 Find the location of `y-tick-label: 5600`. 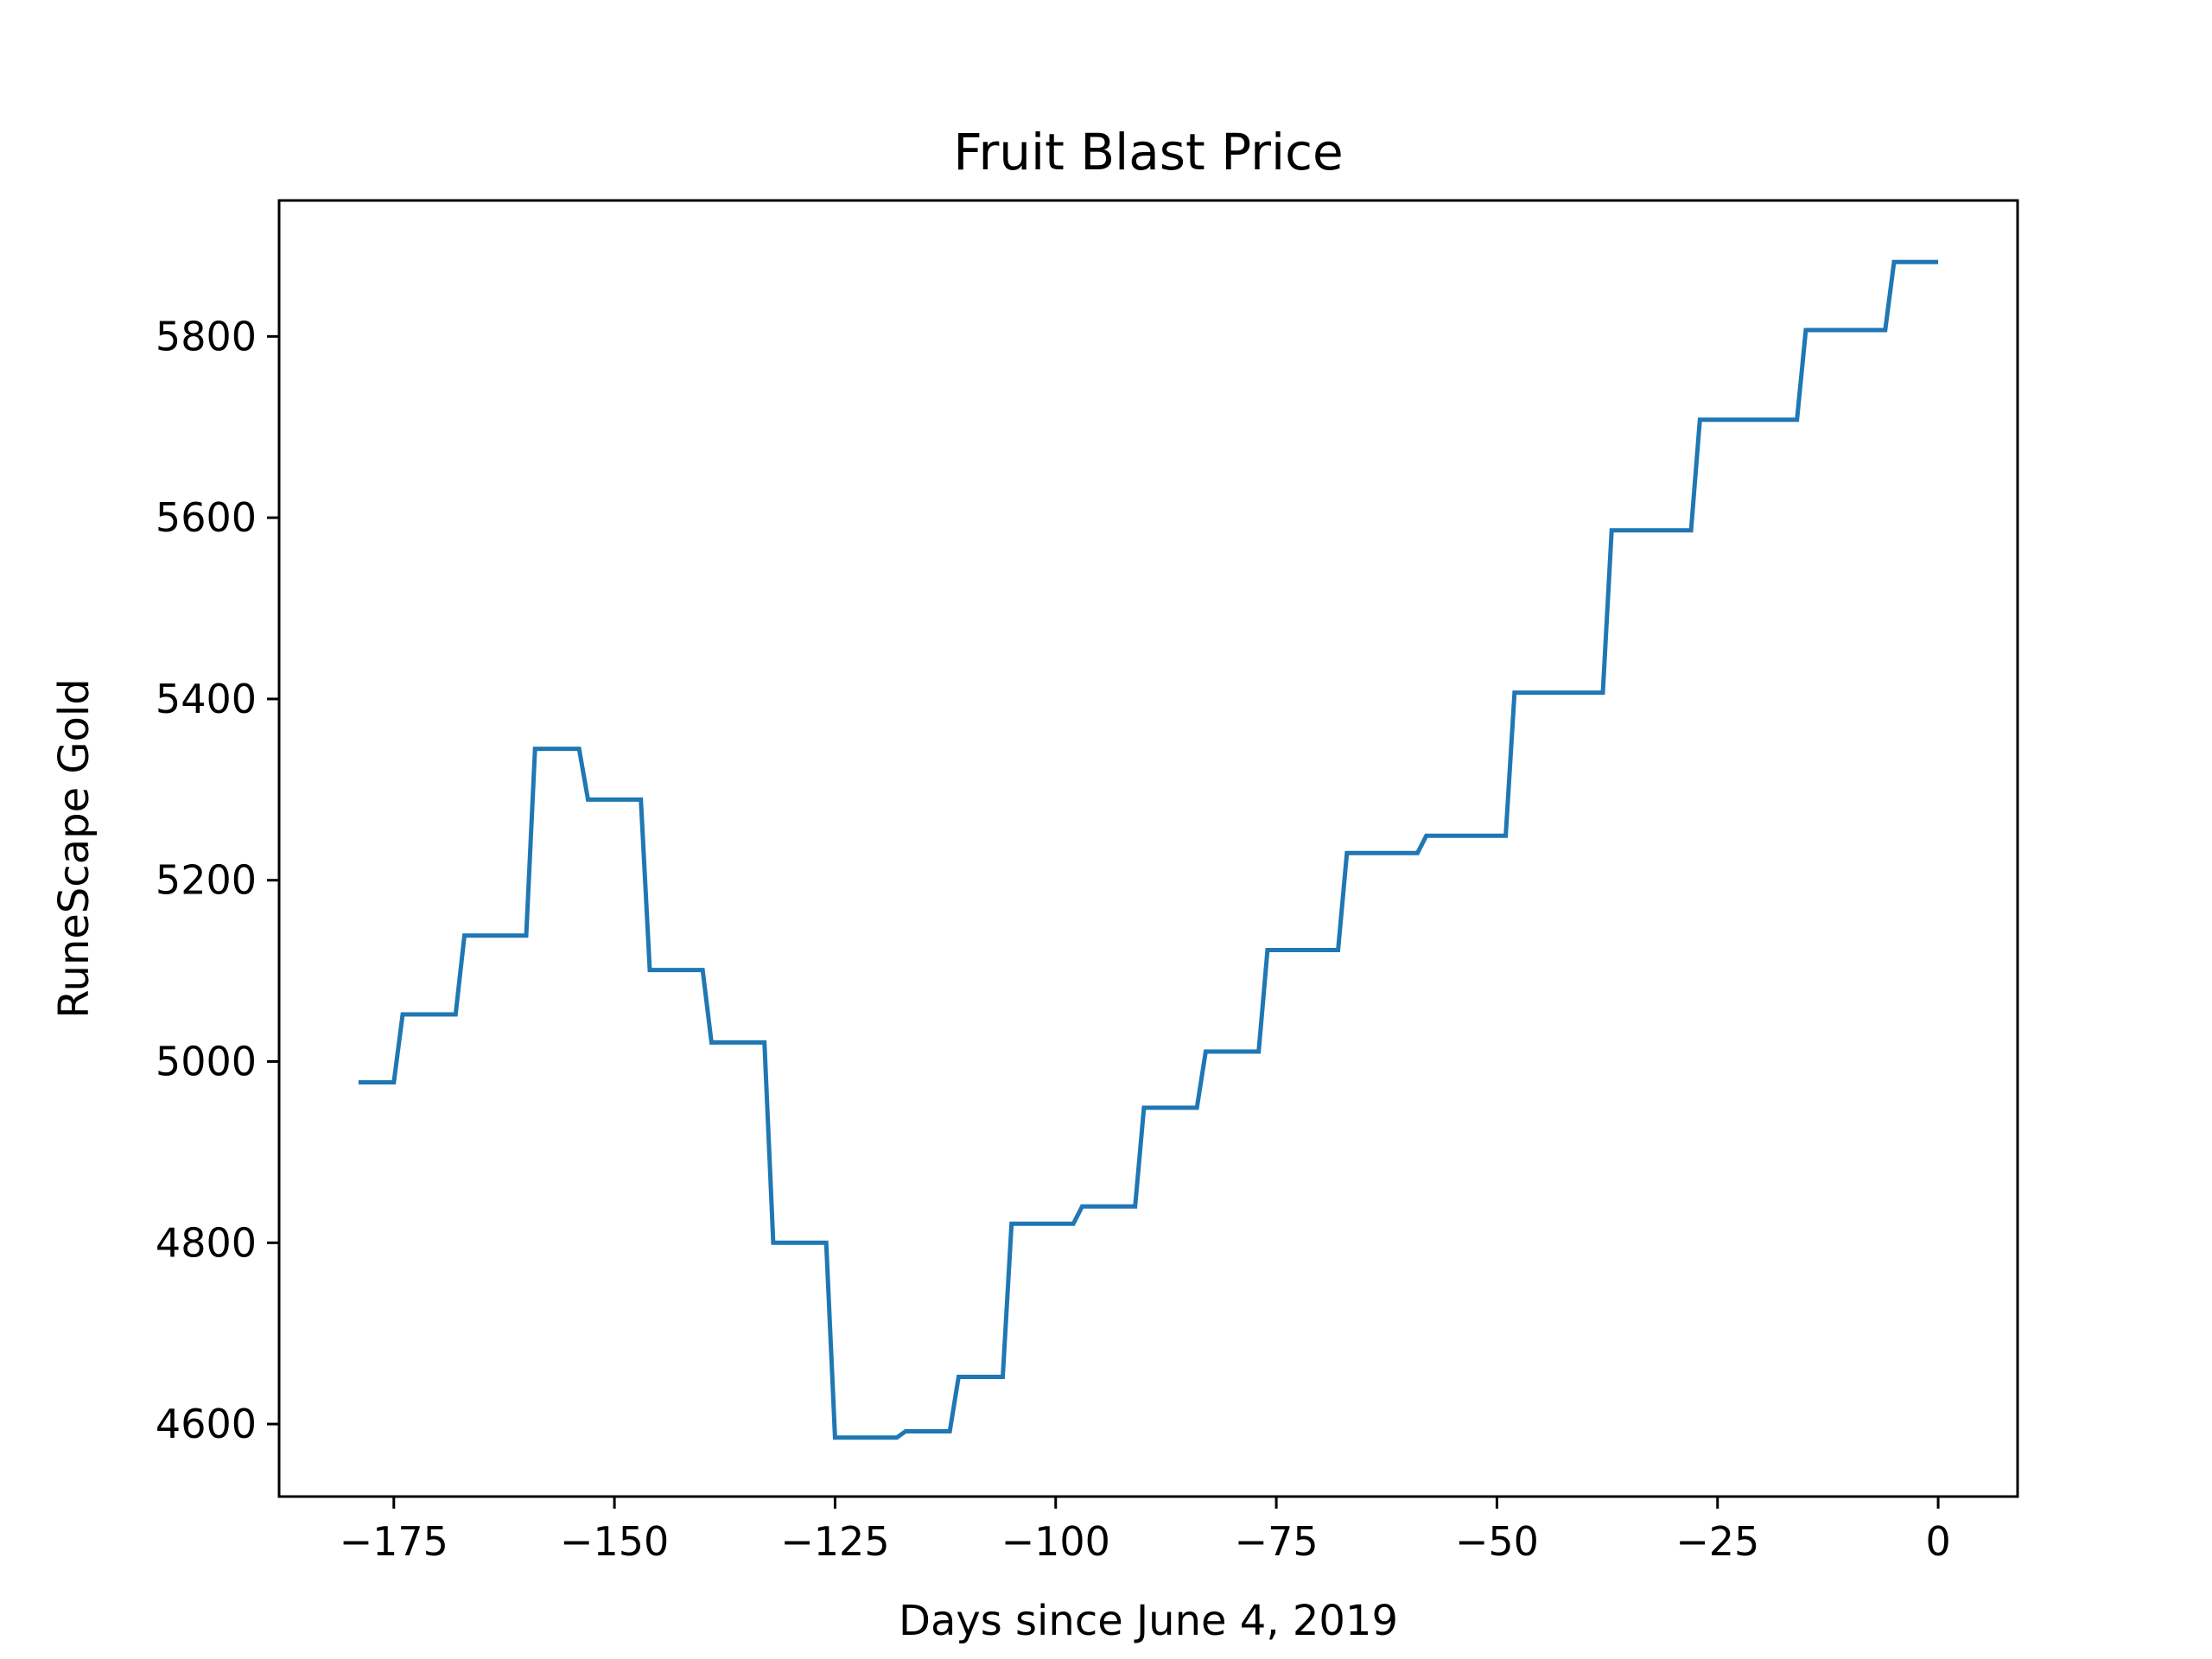

y-tick-label: 5600 is located at coordinates (206, 517).